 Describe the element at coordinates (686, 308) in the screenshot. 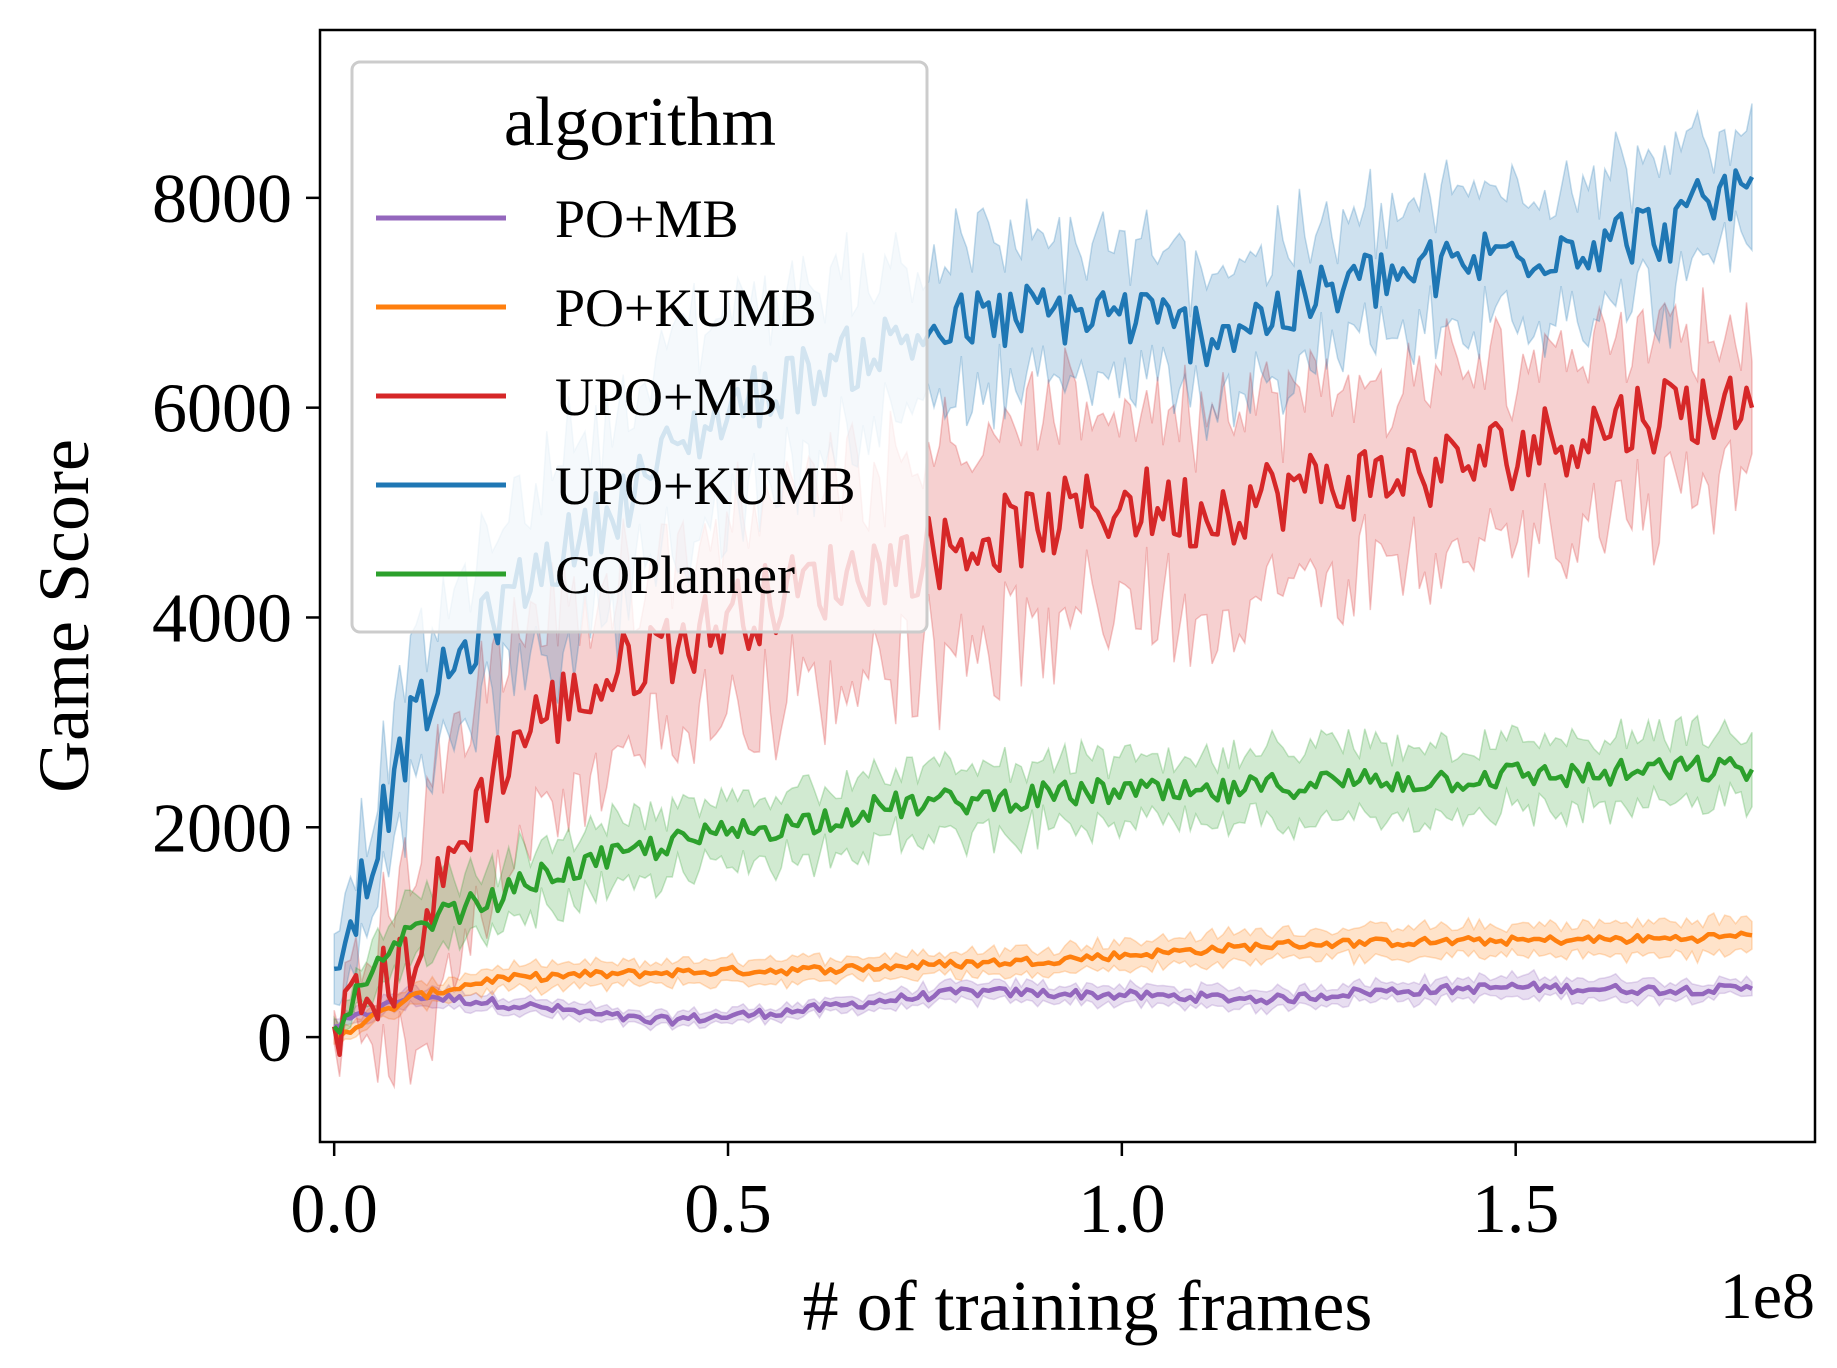

I see `legend-label: PO+KUMB` at that location.